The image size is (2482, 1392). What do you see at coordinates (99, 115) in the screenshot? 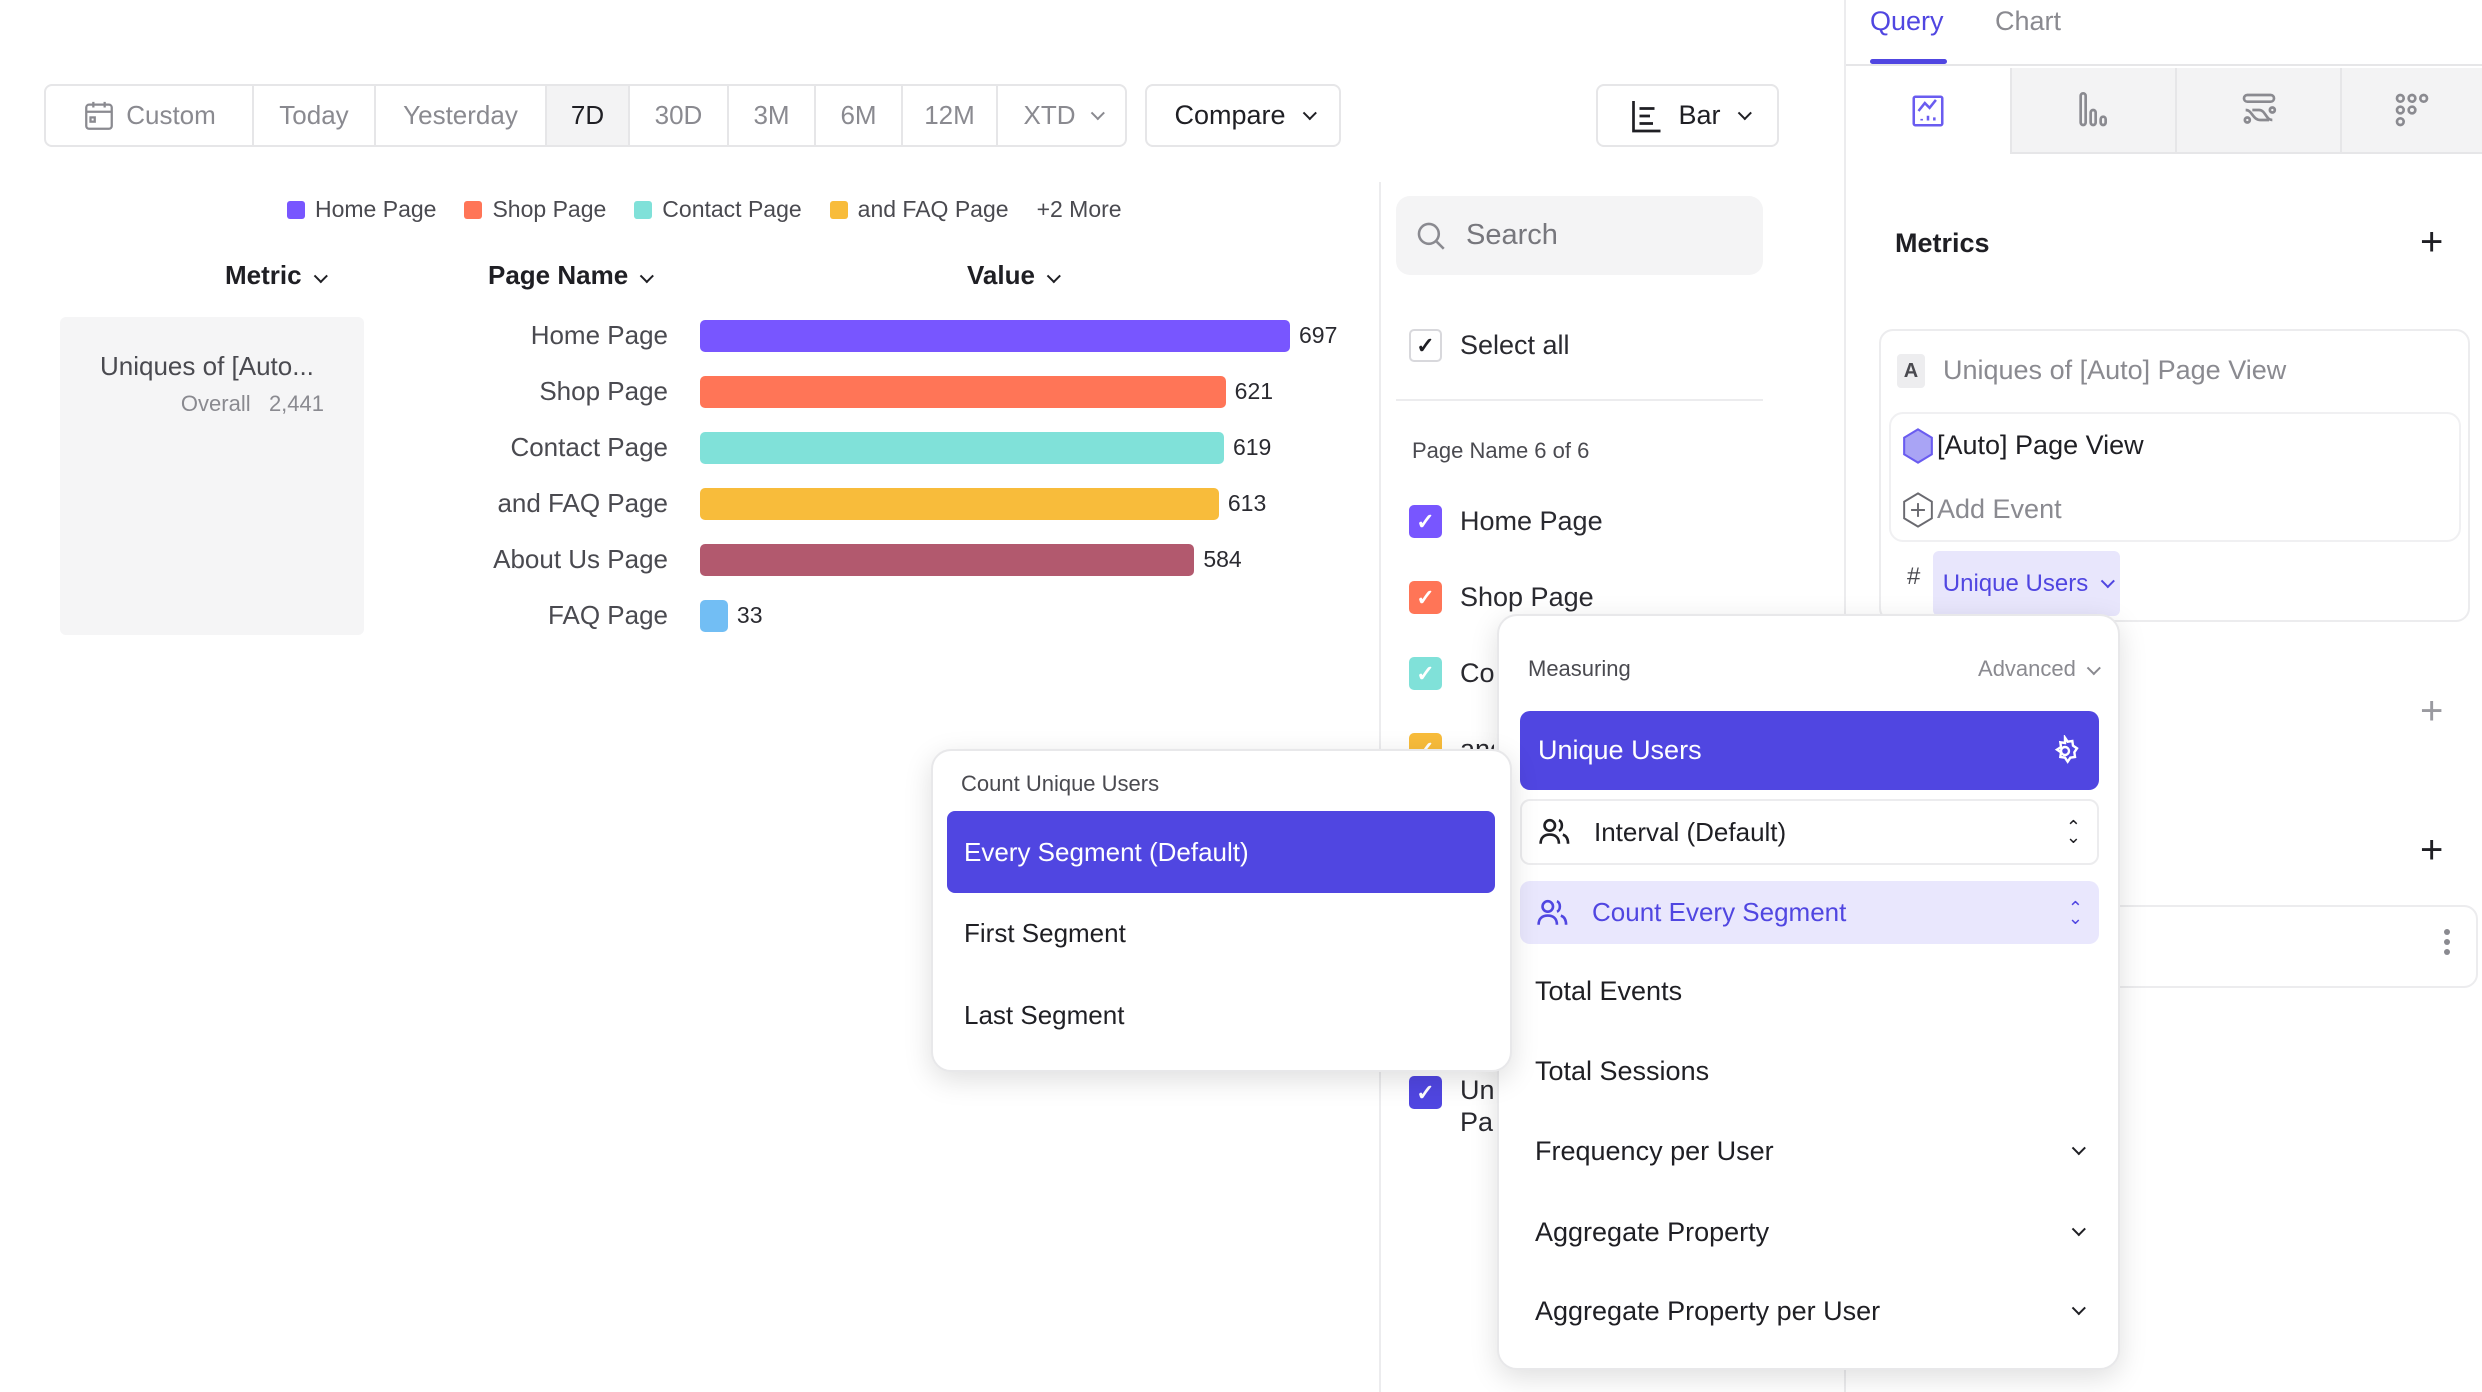
I see `calendar-icon` at bounding box center [99, 115].